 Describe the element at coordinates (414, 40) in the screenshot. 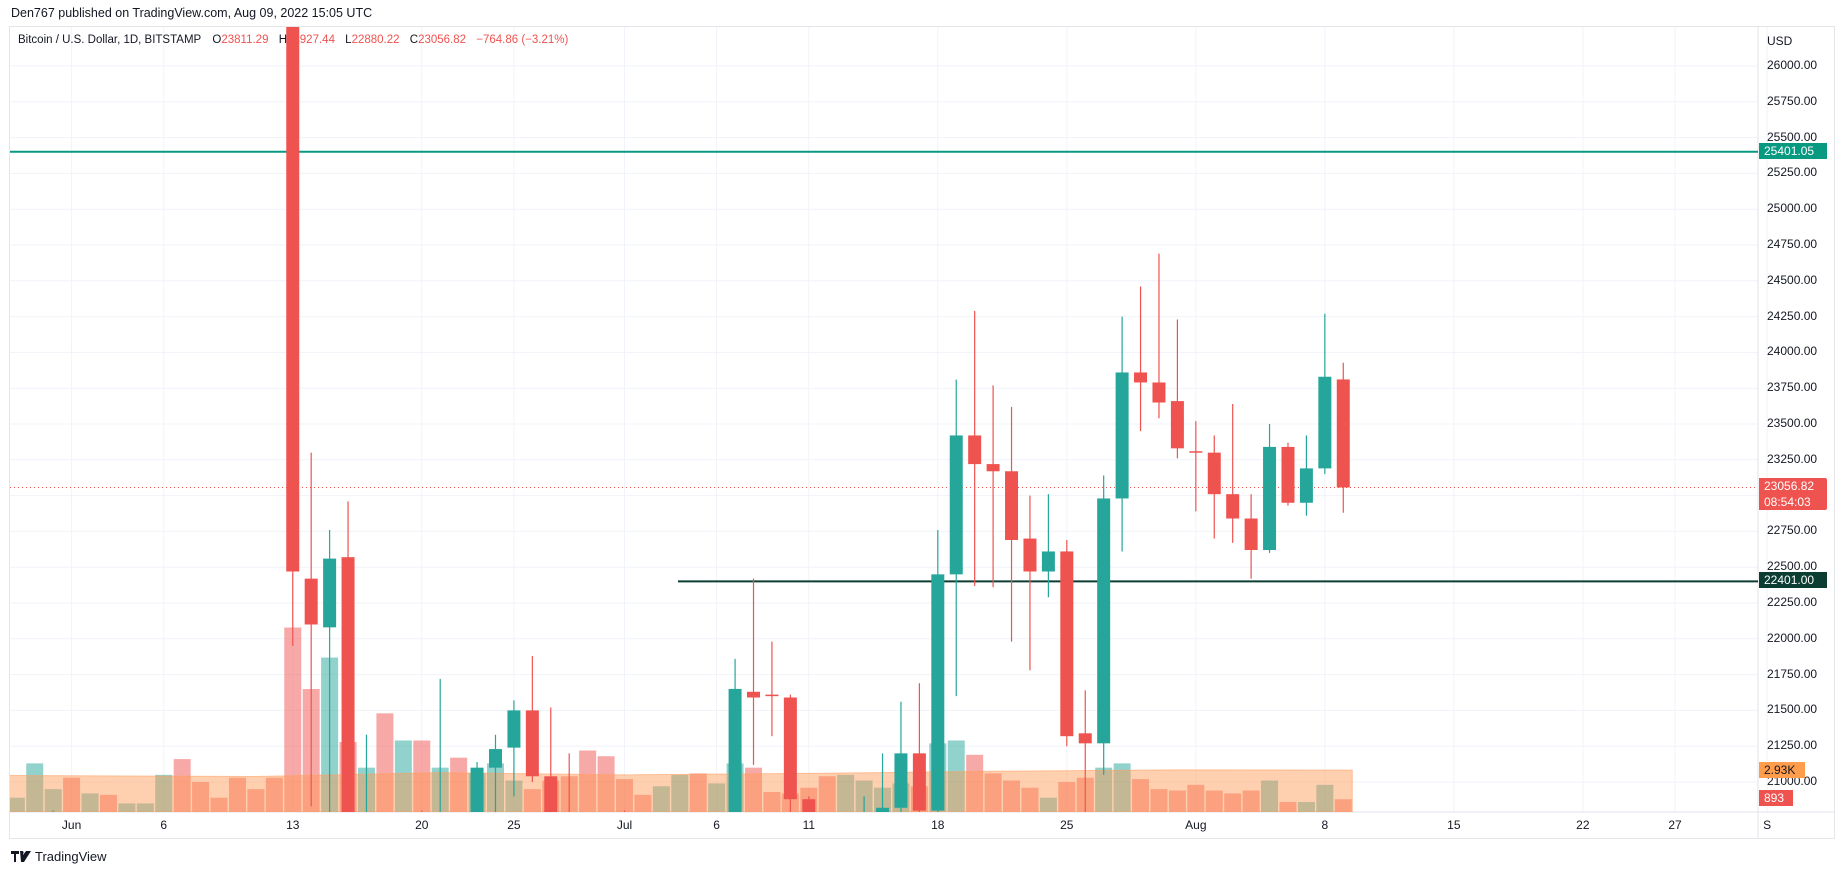

I see `close-label: C` at that location.